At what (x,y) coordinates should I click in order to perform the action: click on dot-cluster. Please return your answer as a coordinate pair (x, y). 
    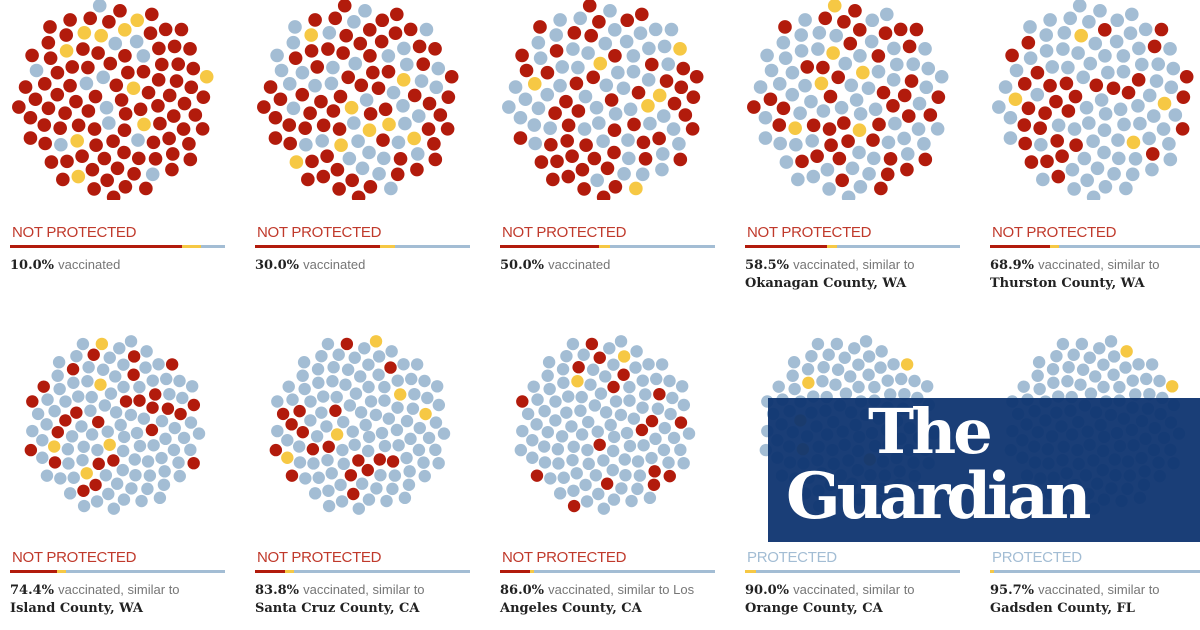
    Looking at the image, I should click on (360, 425).